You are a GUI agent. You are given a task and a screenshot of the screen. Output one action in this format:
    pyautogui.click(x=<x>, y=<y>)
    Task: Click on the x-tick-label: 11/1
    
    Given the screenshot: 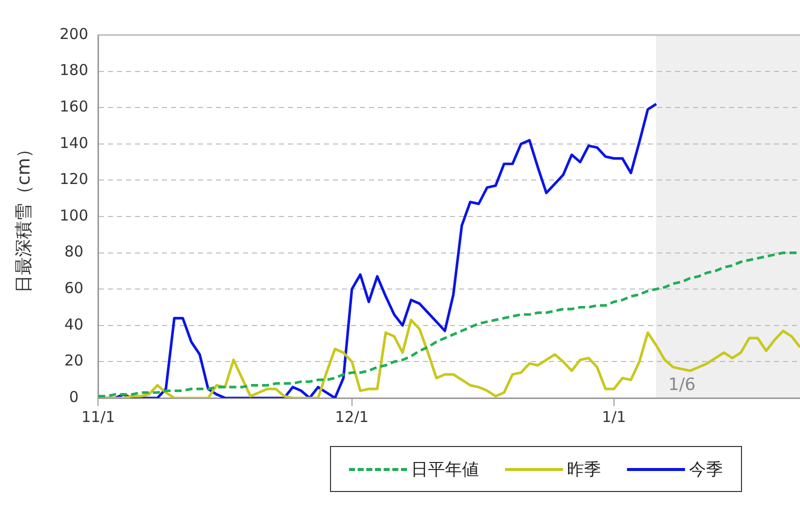 What is the action you would take?
    pyautogui.click(x=98, y=417)
    